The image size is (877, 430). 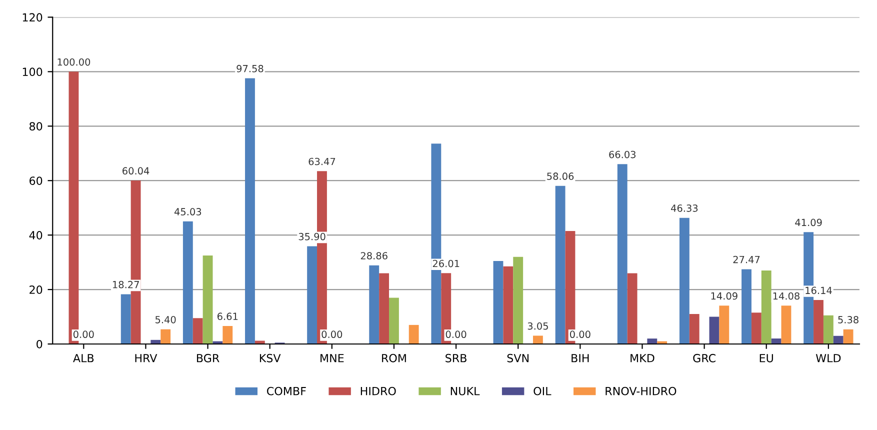 I want to click on data-label: 26.01, so click(x=446, y=264).